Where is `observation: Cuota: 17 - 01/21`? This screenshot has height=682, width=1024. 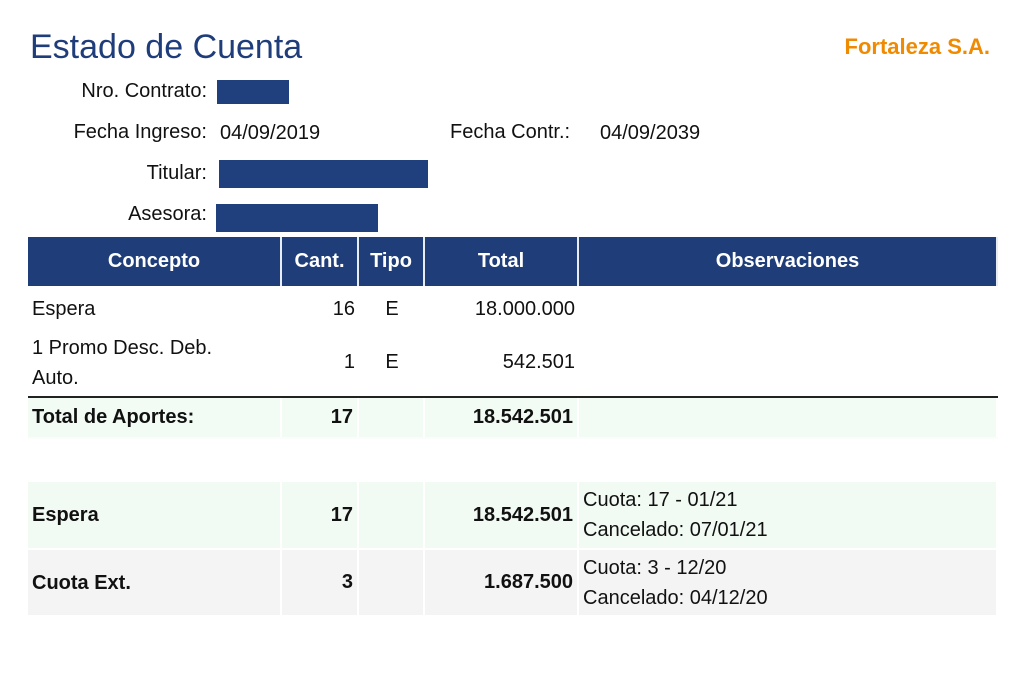 observation: Cuota: 17 - 01/21 is located at coordinates (660, 500).